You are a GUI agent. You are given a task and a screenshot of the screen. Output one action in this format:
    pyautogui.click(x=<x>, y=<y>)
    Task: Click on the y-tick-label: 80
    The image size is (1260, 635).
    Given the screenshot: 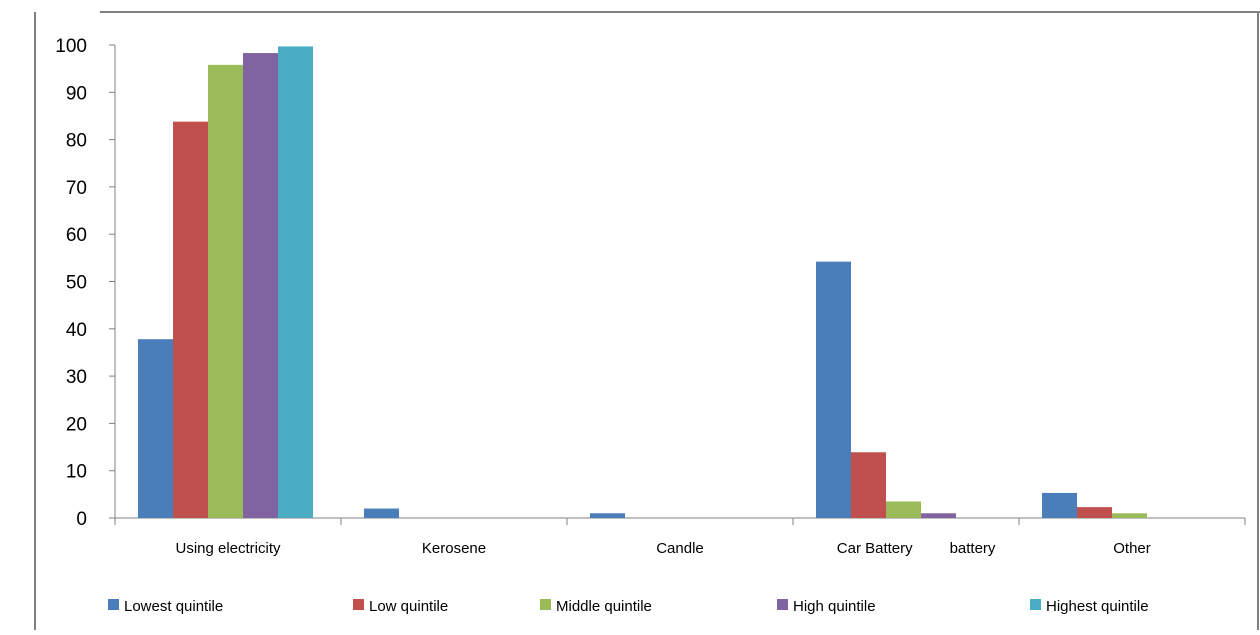 What is the action you would take?
    pyautogui.click(x=76, y=141)
    